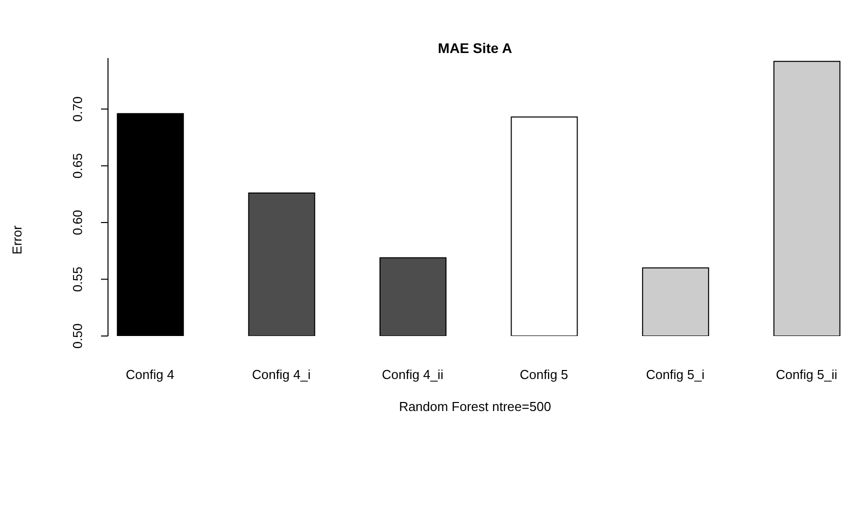  Describe the element at coordinates (675, 374) in the screenshot. I see `x-tick-label: Config 5_i` at that location.